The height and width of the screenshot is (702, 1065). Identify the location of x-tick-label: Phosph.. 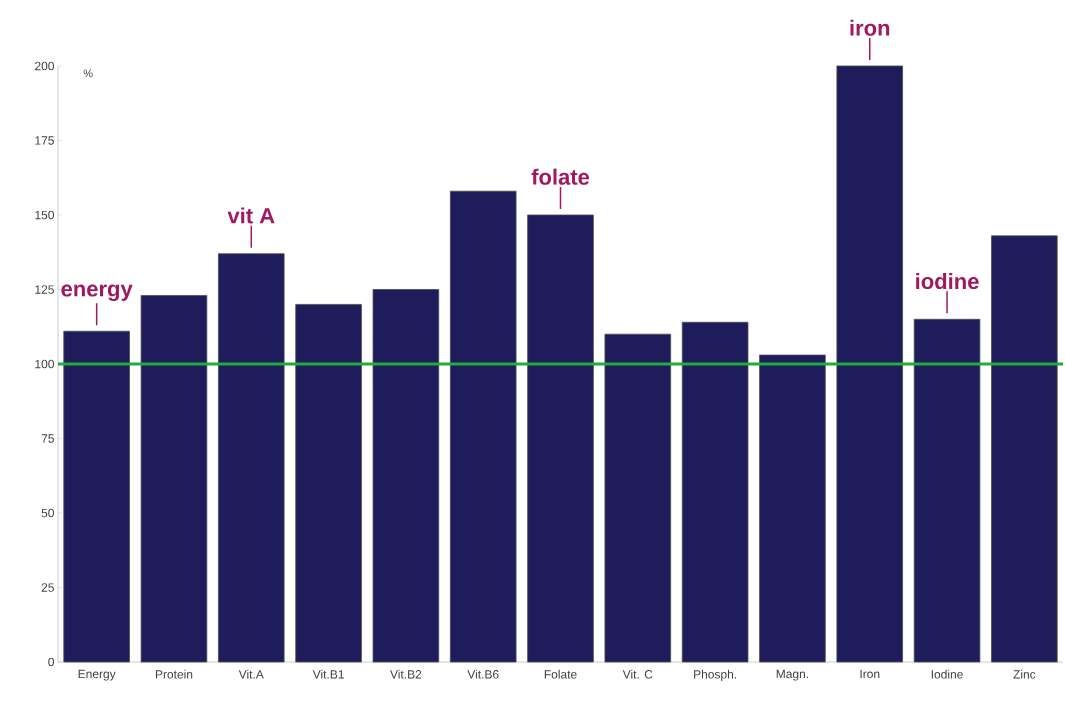
(715, 675).